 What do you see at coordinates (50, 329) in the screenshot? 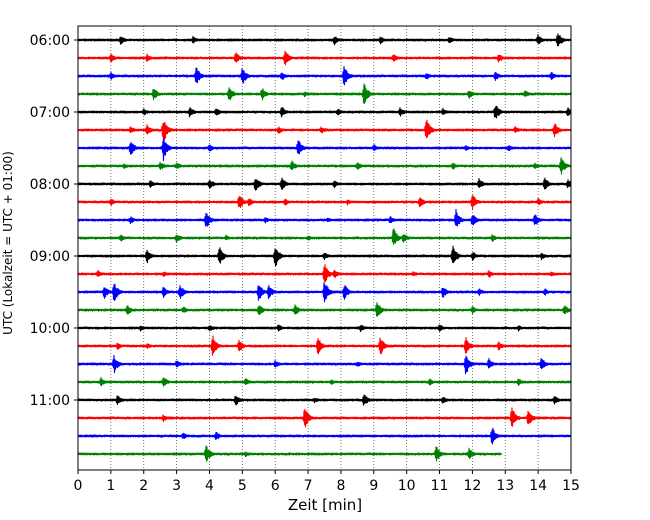
I see `y-tick-label: 10:00` at bounding box center [50, 329].